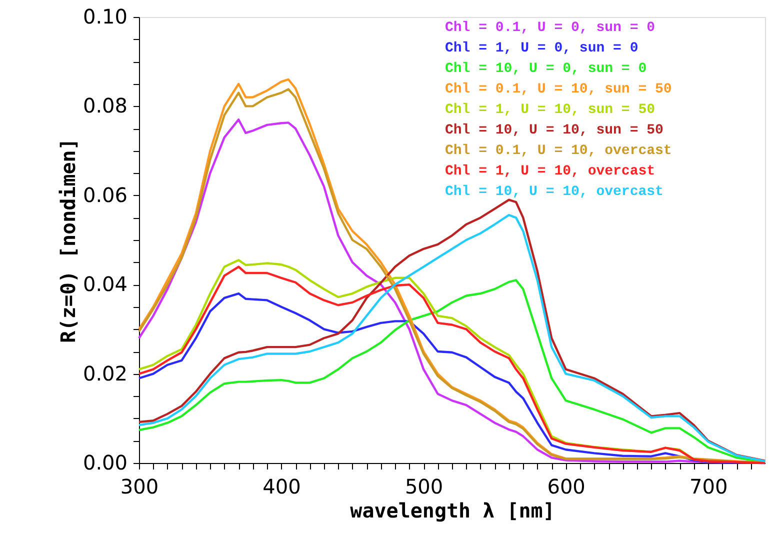 This screenshot has height=545, width=769. I want to click on x-tick-label: 600, so click(566, 486).